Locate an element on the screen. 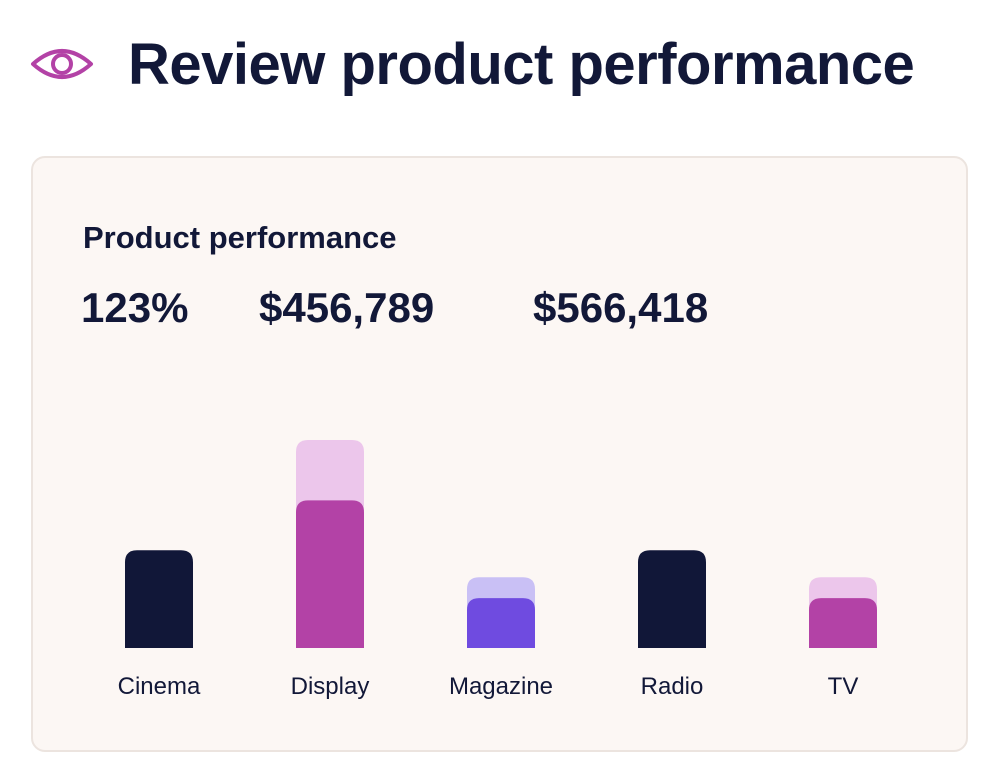 This screenshot has width=1000, height=776. bar-actual-magazine is located at coordinates (501, 623).